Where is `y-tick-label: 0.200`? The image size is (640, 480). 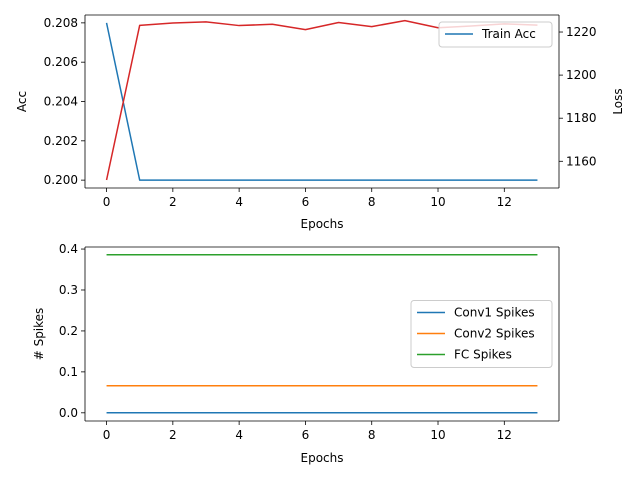 y-tick-label: 0.200 is located at coordinates (61, 180).